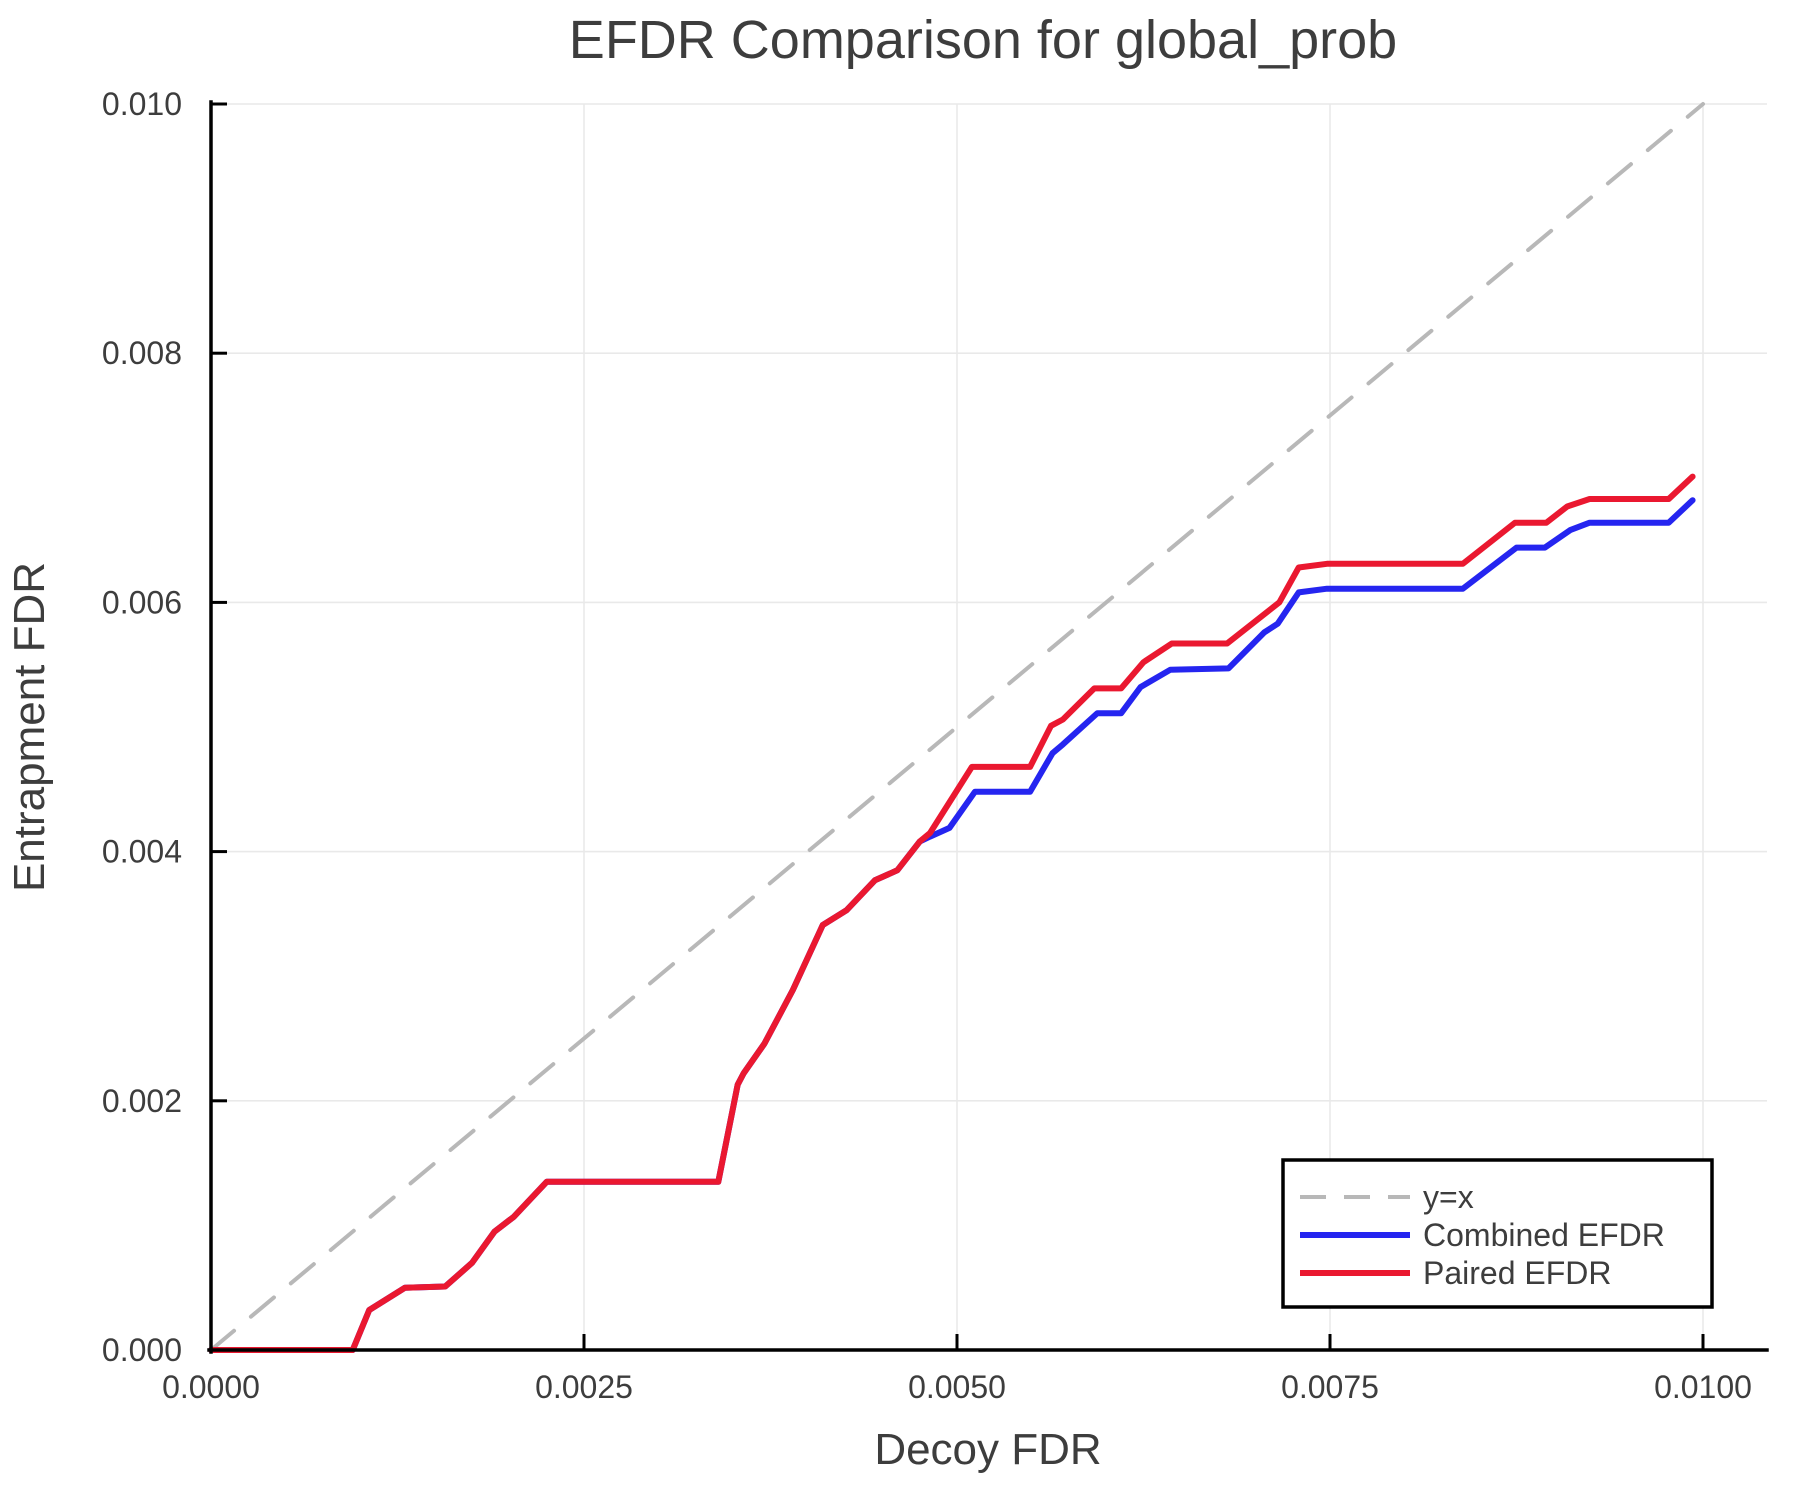  I want to click on legend-label-combined: Combined EFDR, so click(1544, 1235).